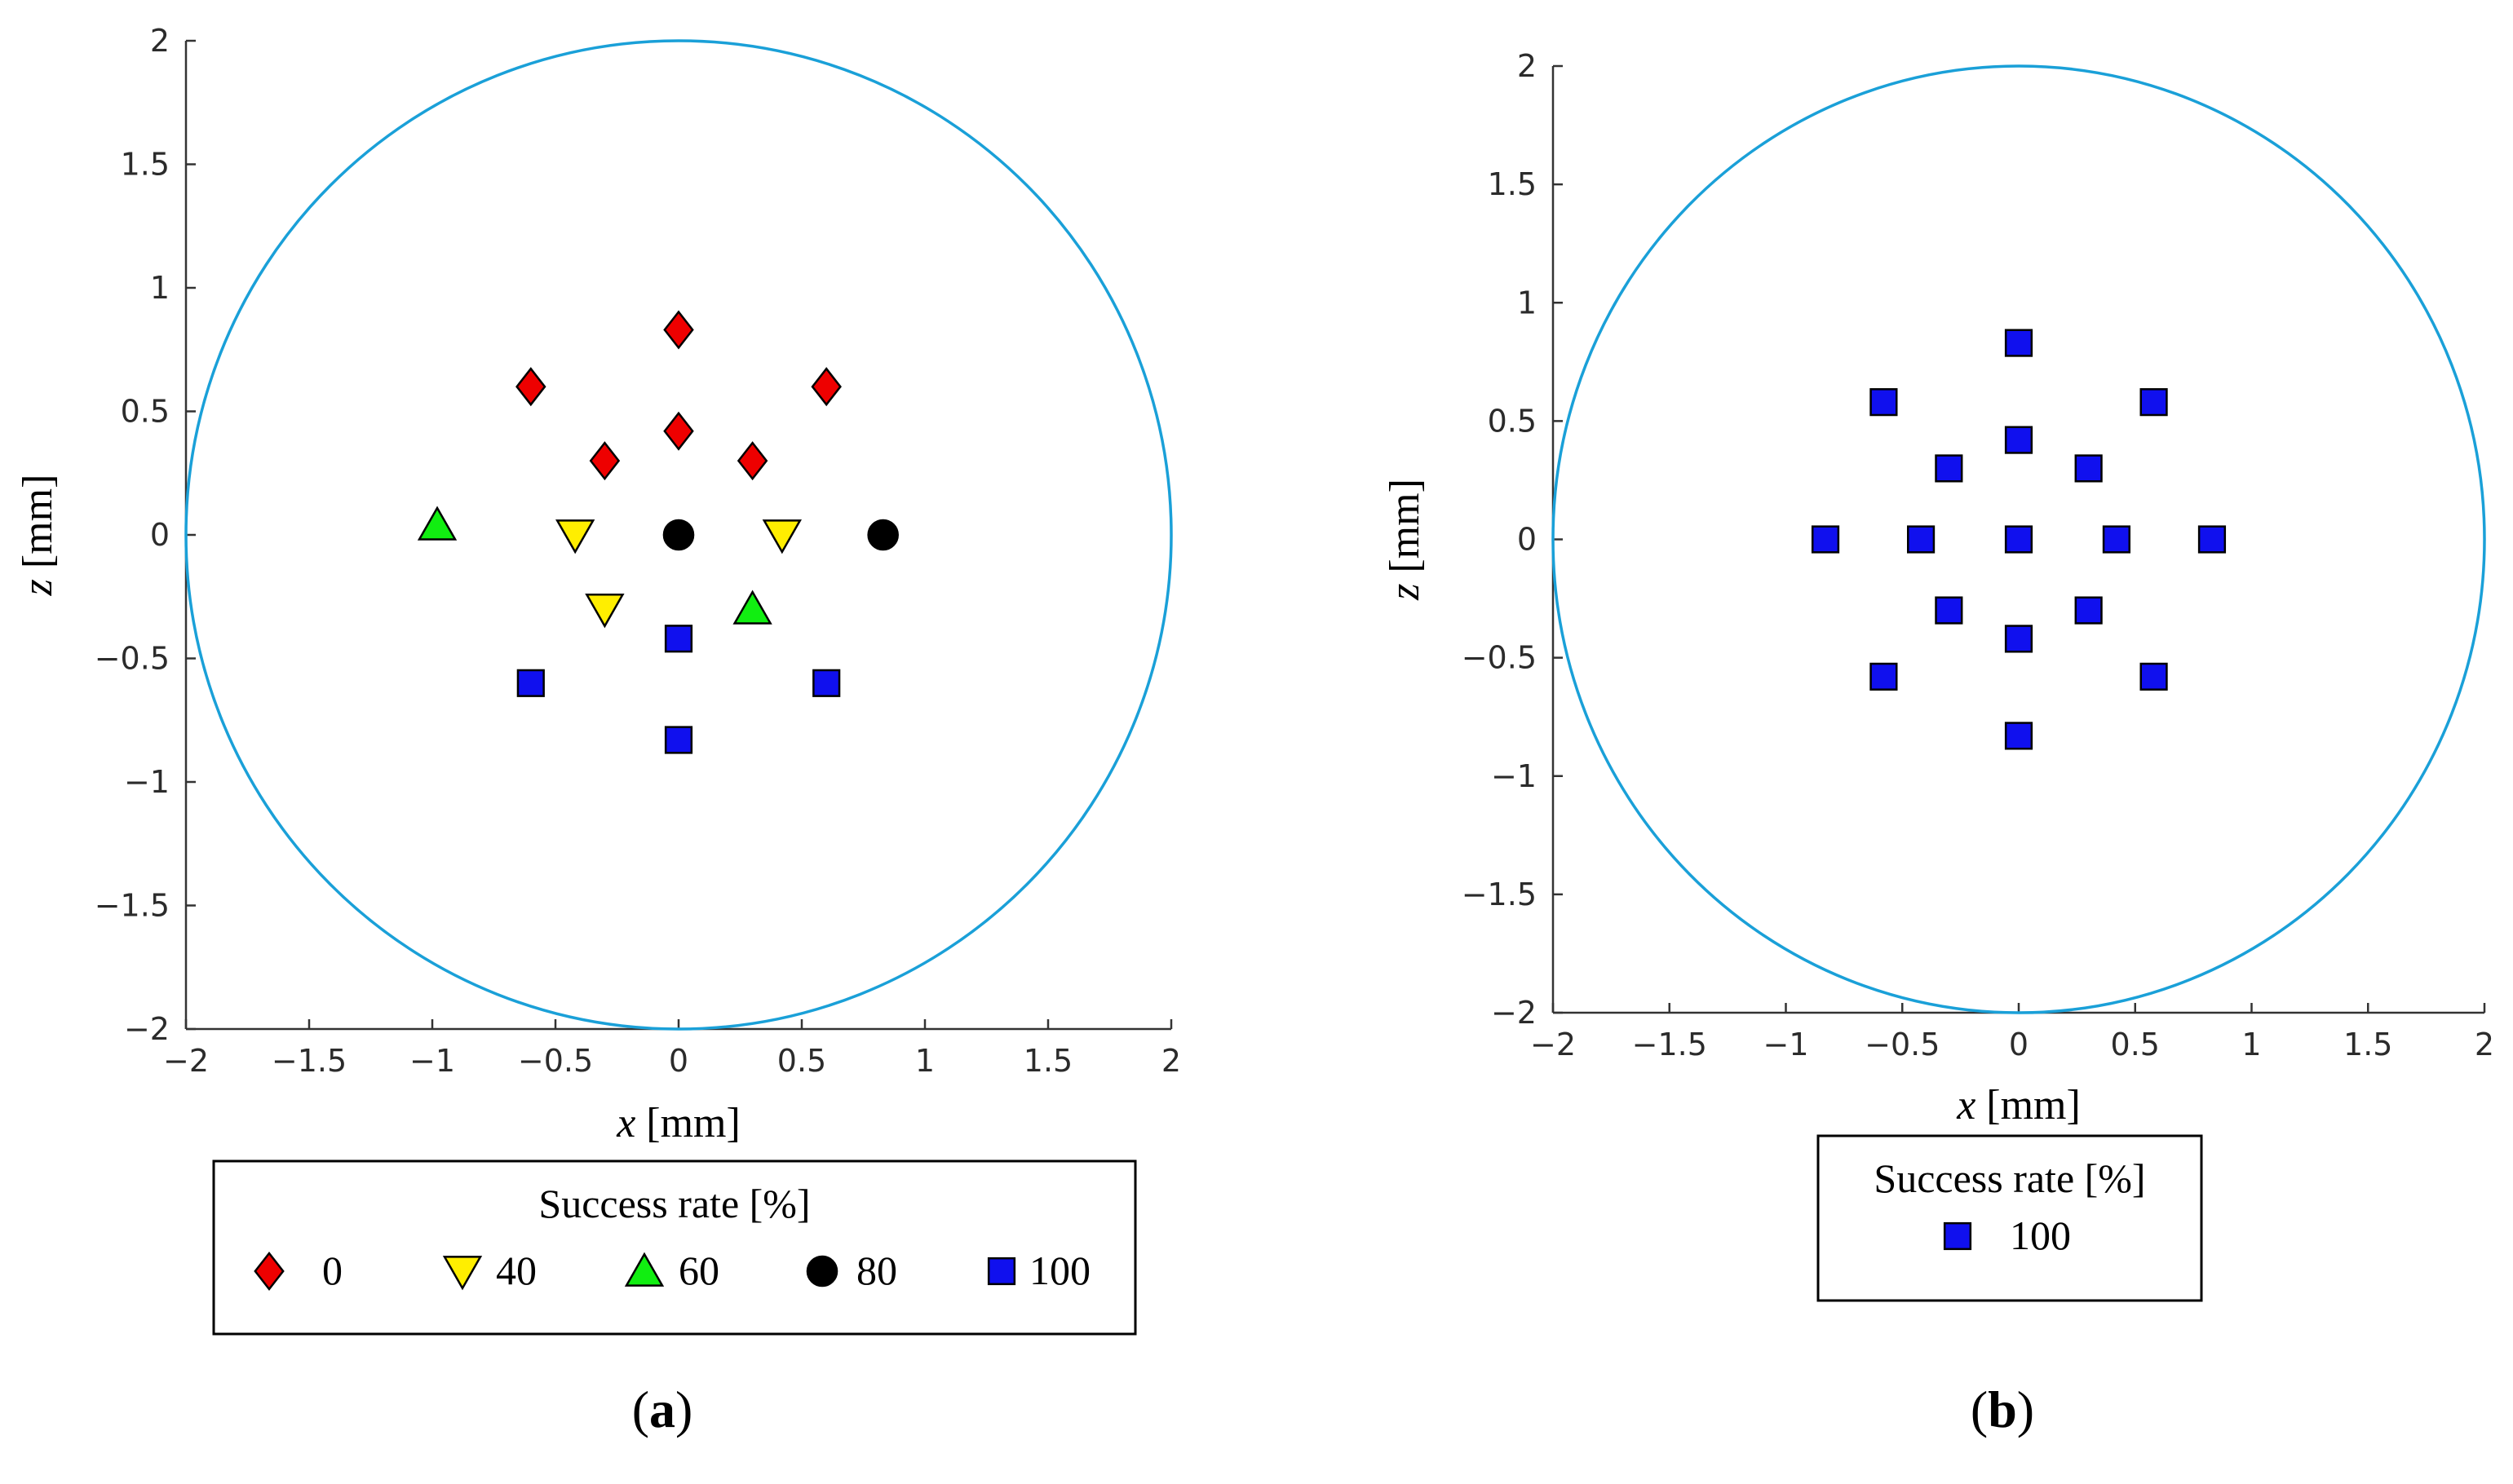 The width and height of the screenshot is (2513, 1484). I want to click on legend-label-40: 40, so click(516, 1270).